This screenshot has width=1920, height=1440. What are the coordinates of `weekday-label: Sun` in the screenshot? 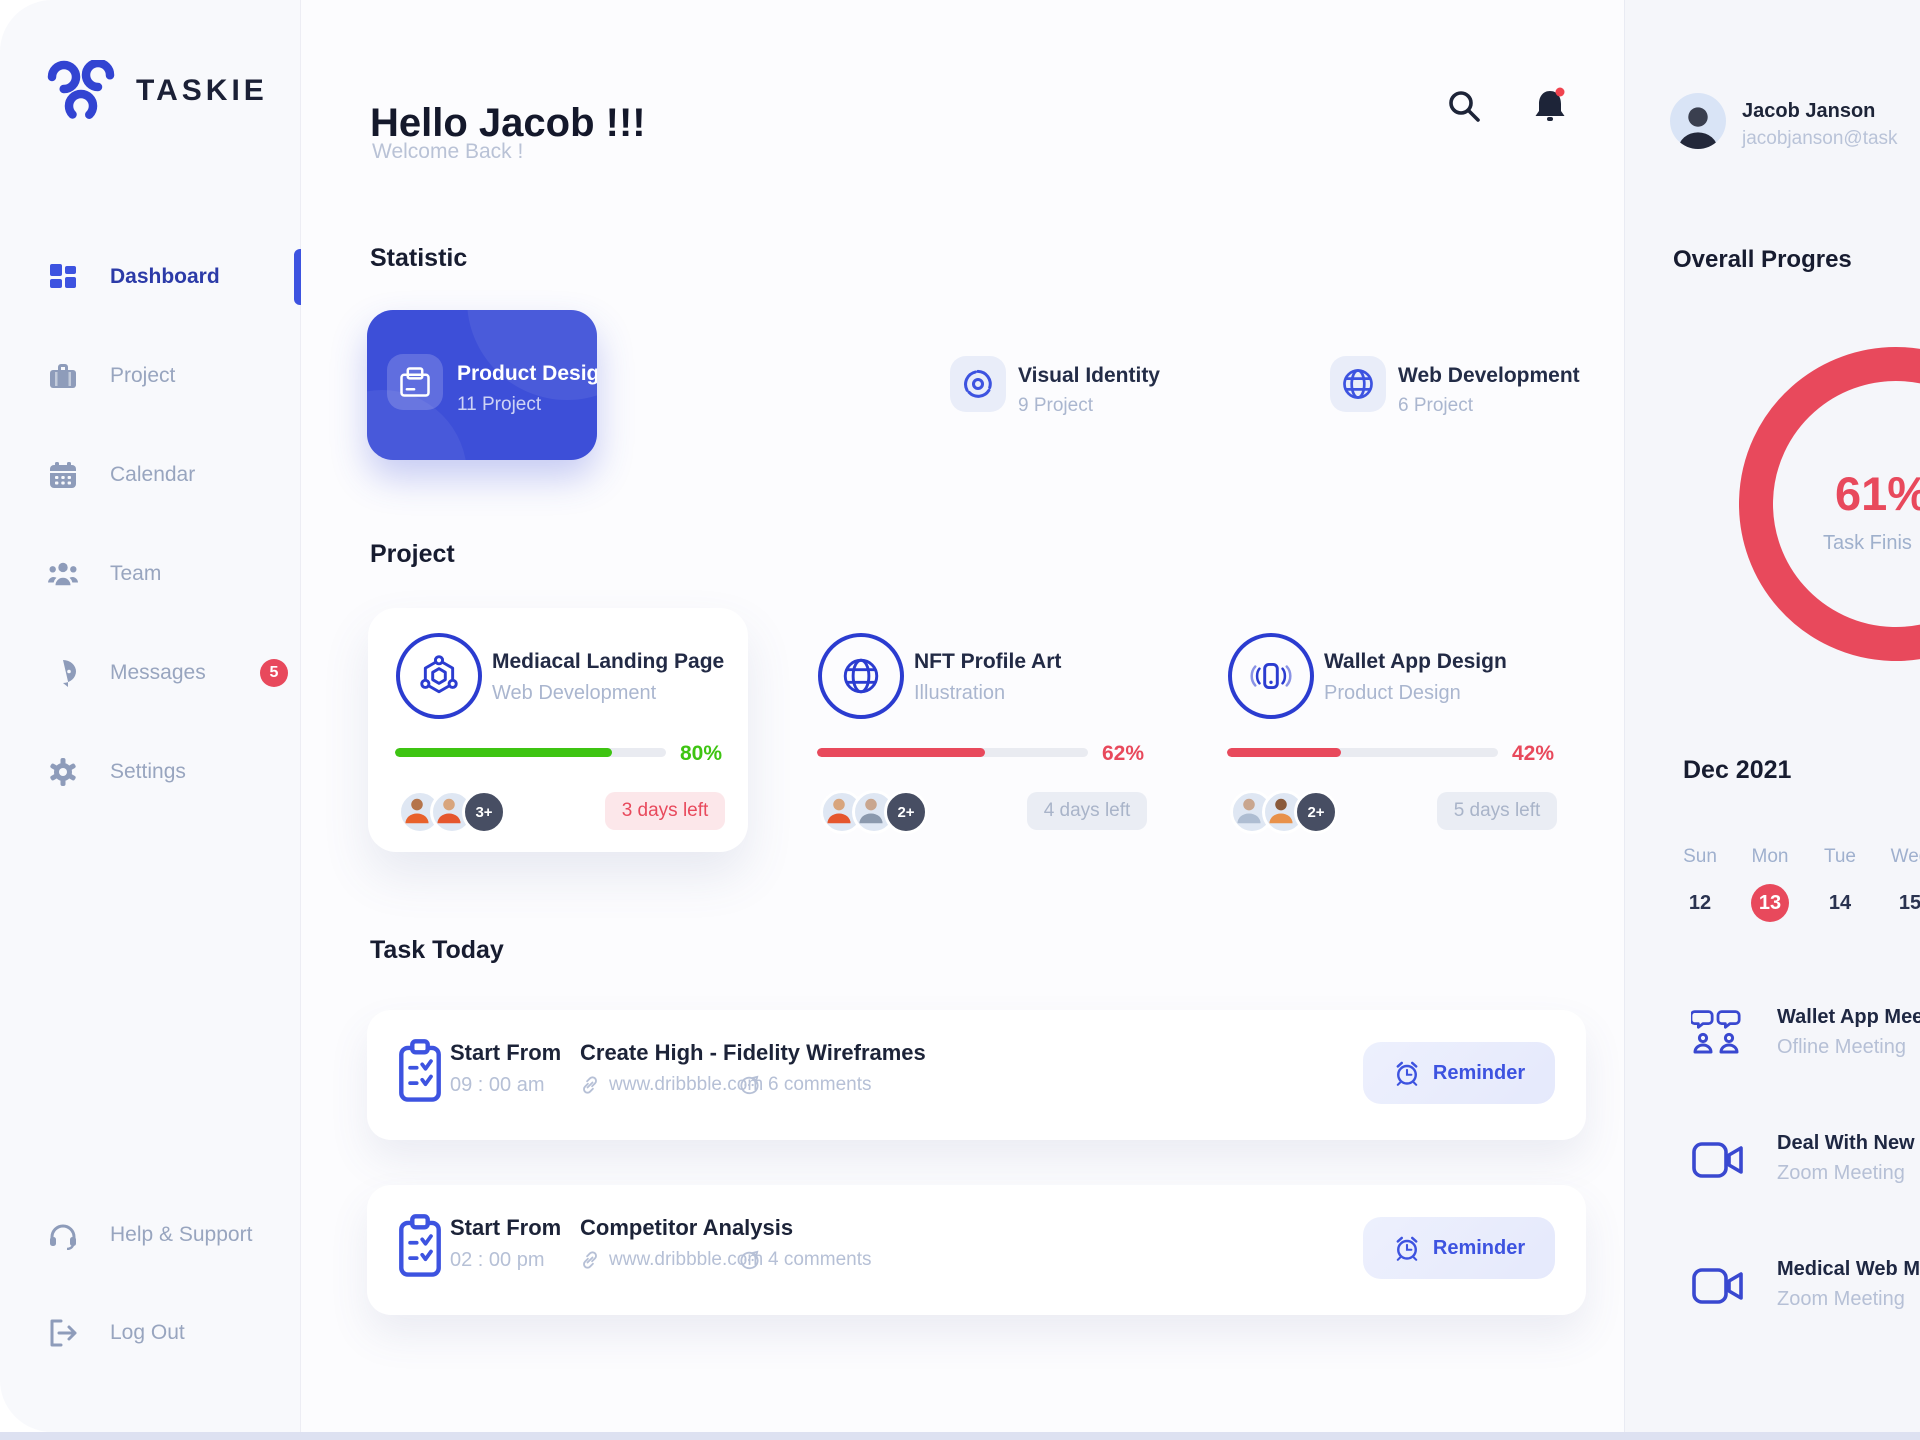 It's located at (1700, 856).